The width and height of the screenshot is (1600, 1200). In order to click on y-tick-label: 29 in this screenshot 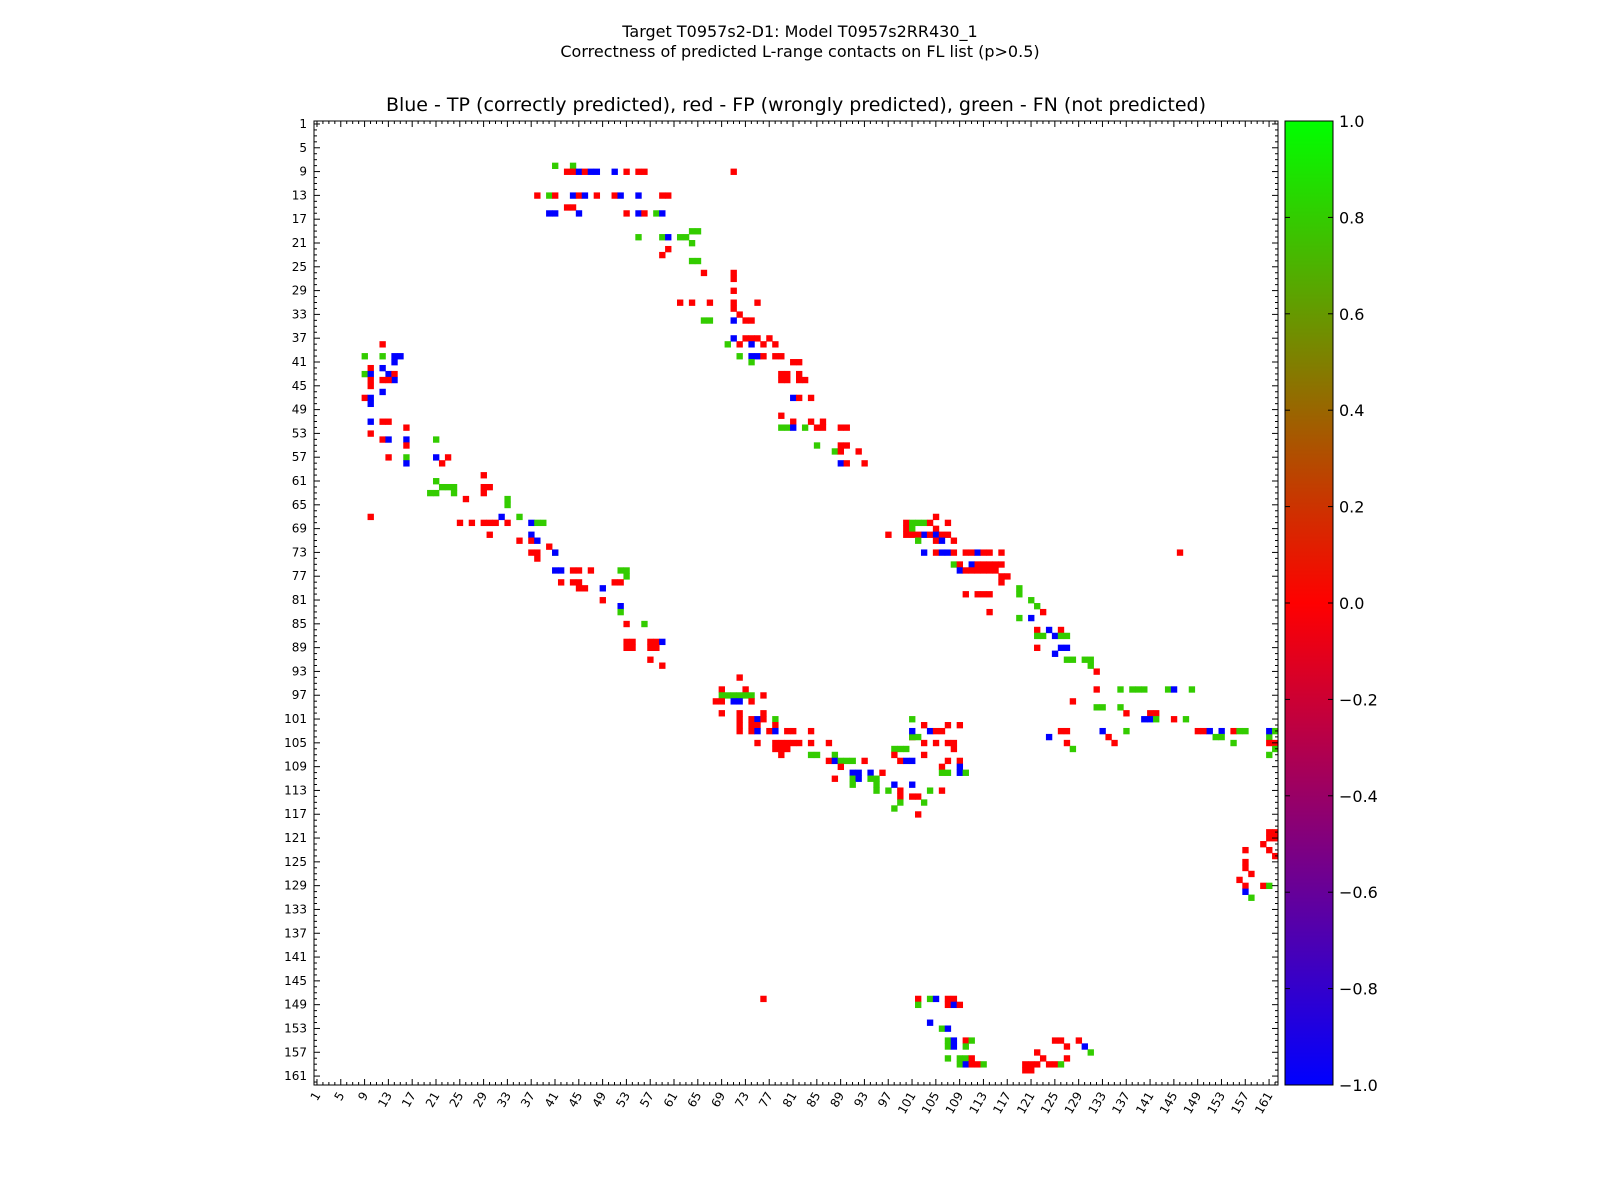, I will do `click(299, 291)`.